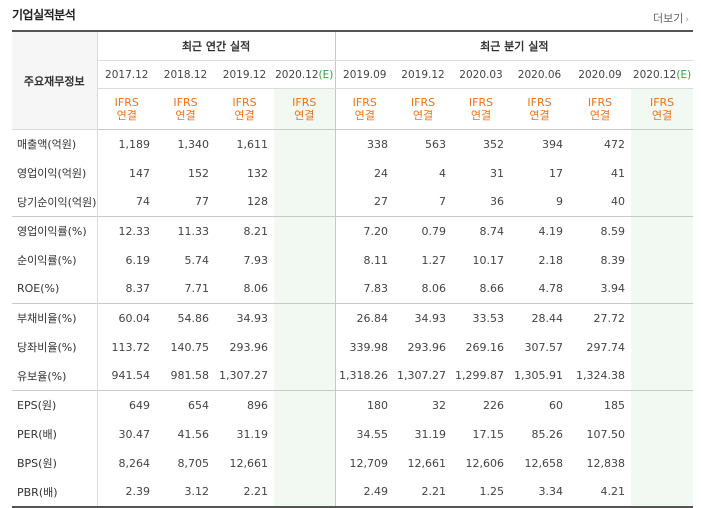 This screenshot has width=701, height=508. I want to click on table-cell: 128, so click(257, 202).